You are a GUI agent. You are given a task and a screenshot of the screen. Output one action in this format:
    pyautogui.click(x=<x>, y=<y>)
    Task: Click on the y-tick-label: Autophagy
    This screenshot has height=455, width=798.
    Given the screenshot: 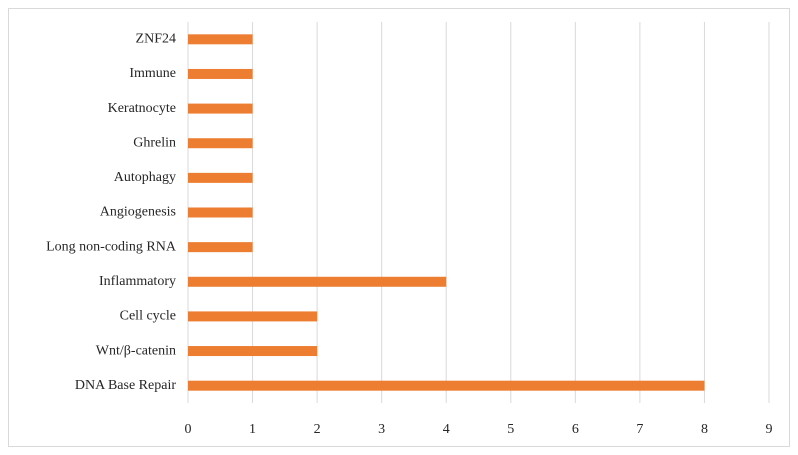 What is the action you would take?
    pyautogui.click(x=145, y=177)
    